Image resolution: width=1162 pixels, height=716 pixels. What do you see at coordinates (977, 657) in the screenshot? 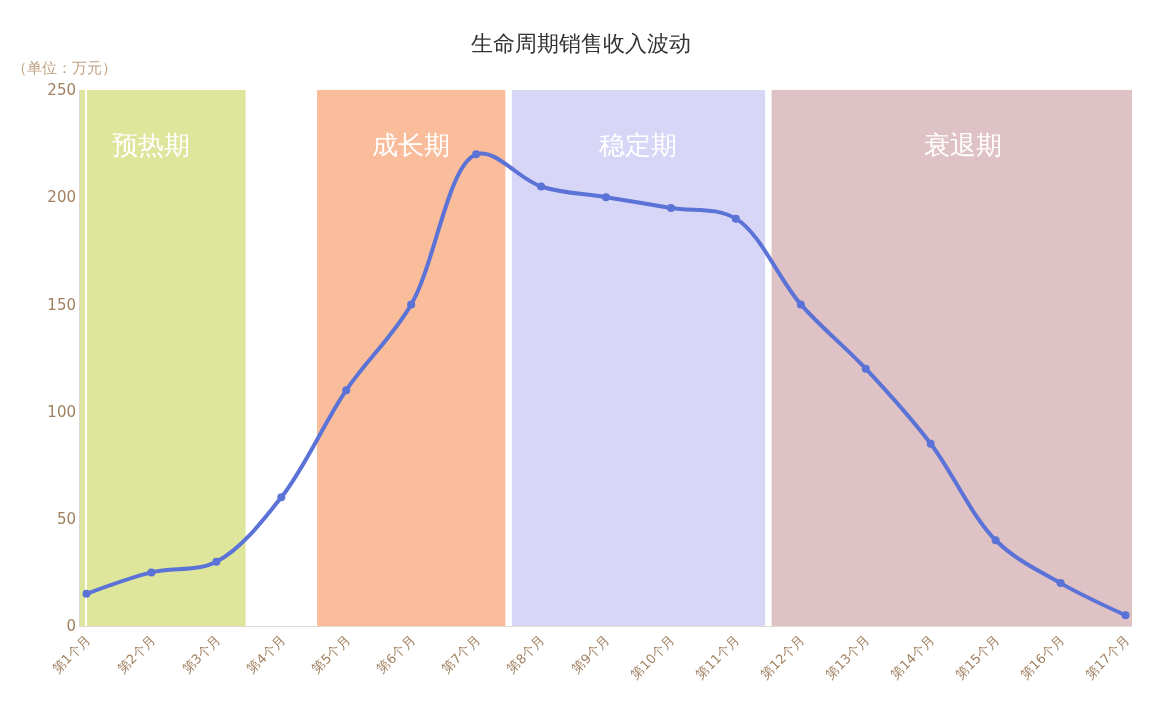
I see `x-tick-label: 第15个月` at bounding box center [977, 657].